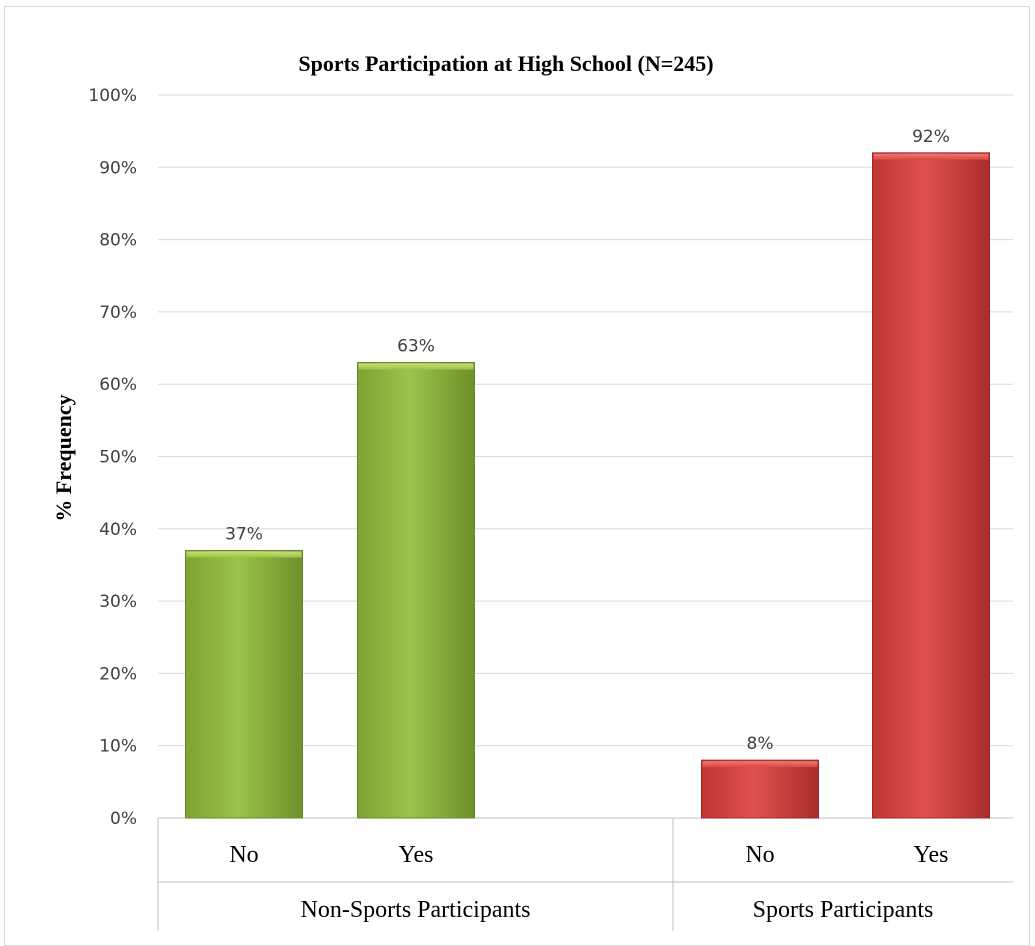  What do you see at coordinates (760, 744) in the screenshot?
I see `data-label: 8%` at bounding box center [760, 744].